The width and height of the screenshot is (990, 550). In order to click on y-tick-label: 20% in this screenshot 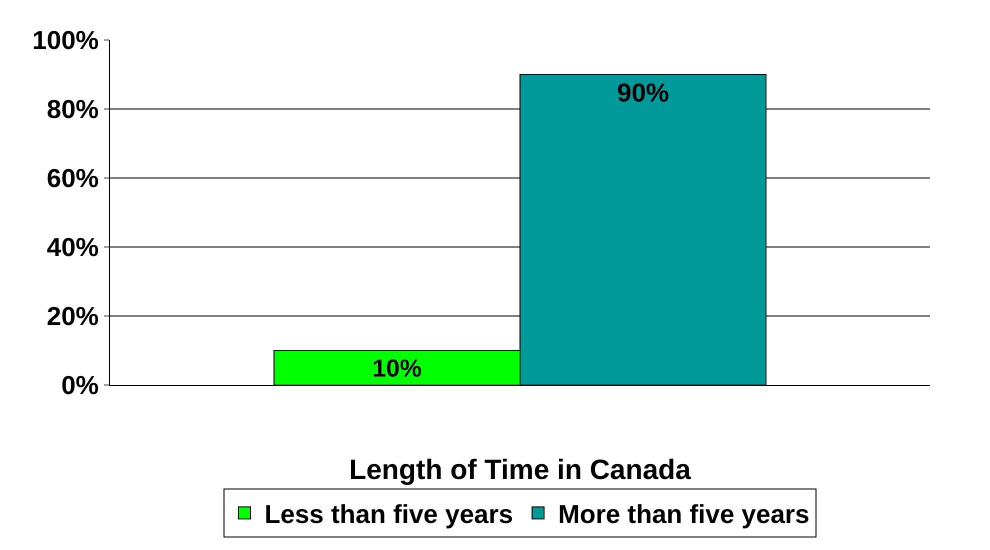, I will do `click(72, 316)`.